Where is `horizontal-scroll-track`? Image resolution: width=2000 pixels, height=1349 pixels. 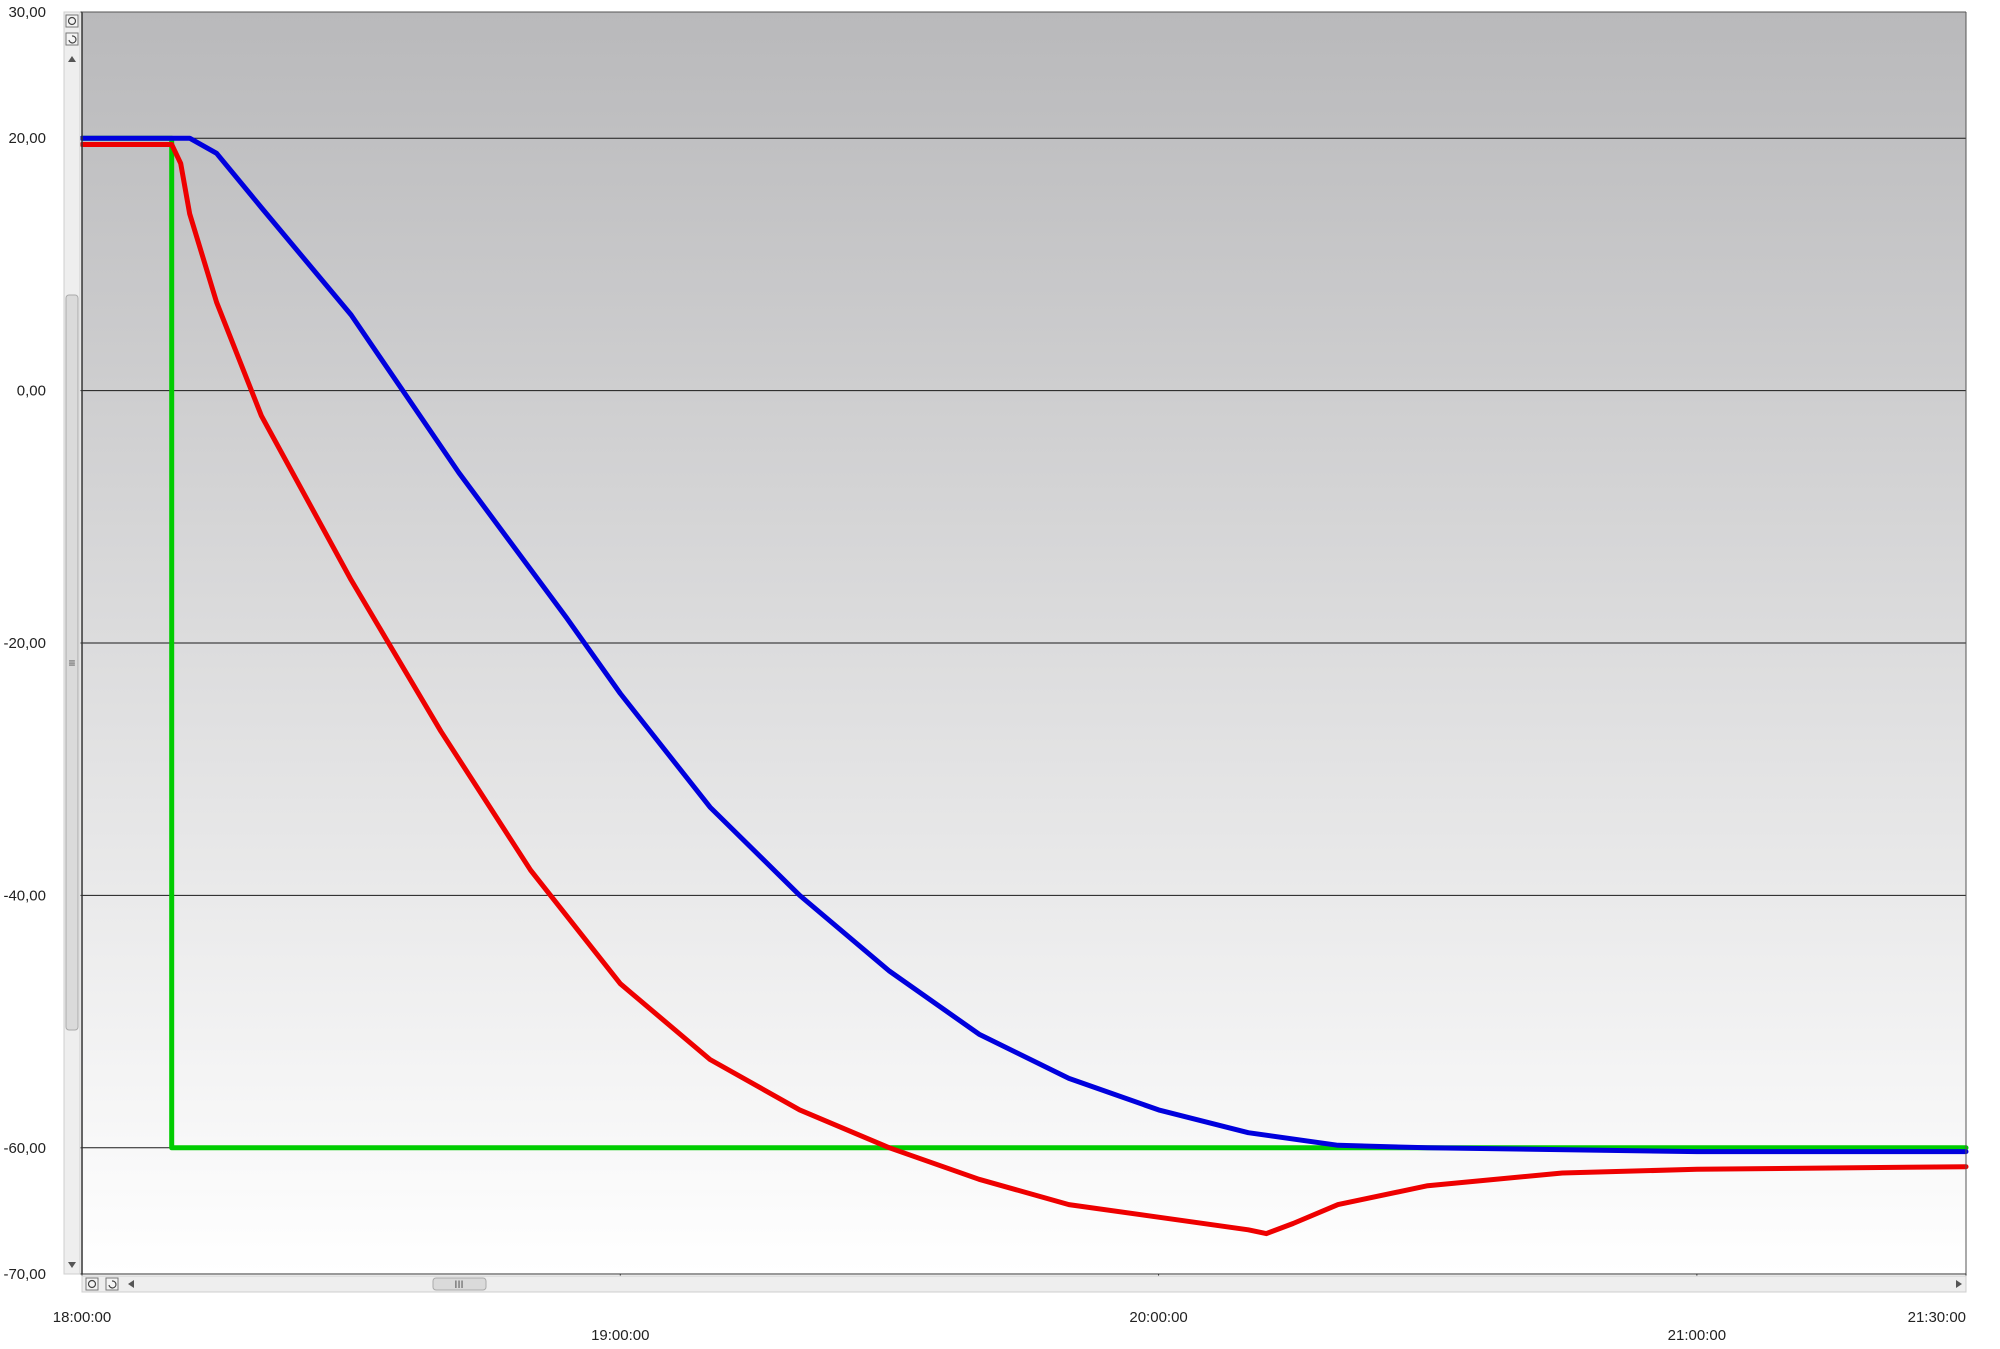 horizontal-scroll-track is located at coordinates (1024, 1284).